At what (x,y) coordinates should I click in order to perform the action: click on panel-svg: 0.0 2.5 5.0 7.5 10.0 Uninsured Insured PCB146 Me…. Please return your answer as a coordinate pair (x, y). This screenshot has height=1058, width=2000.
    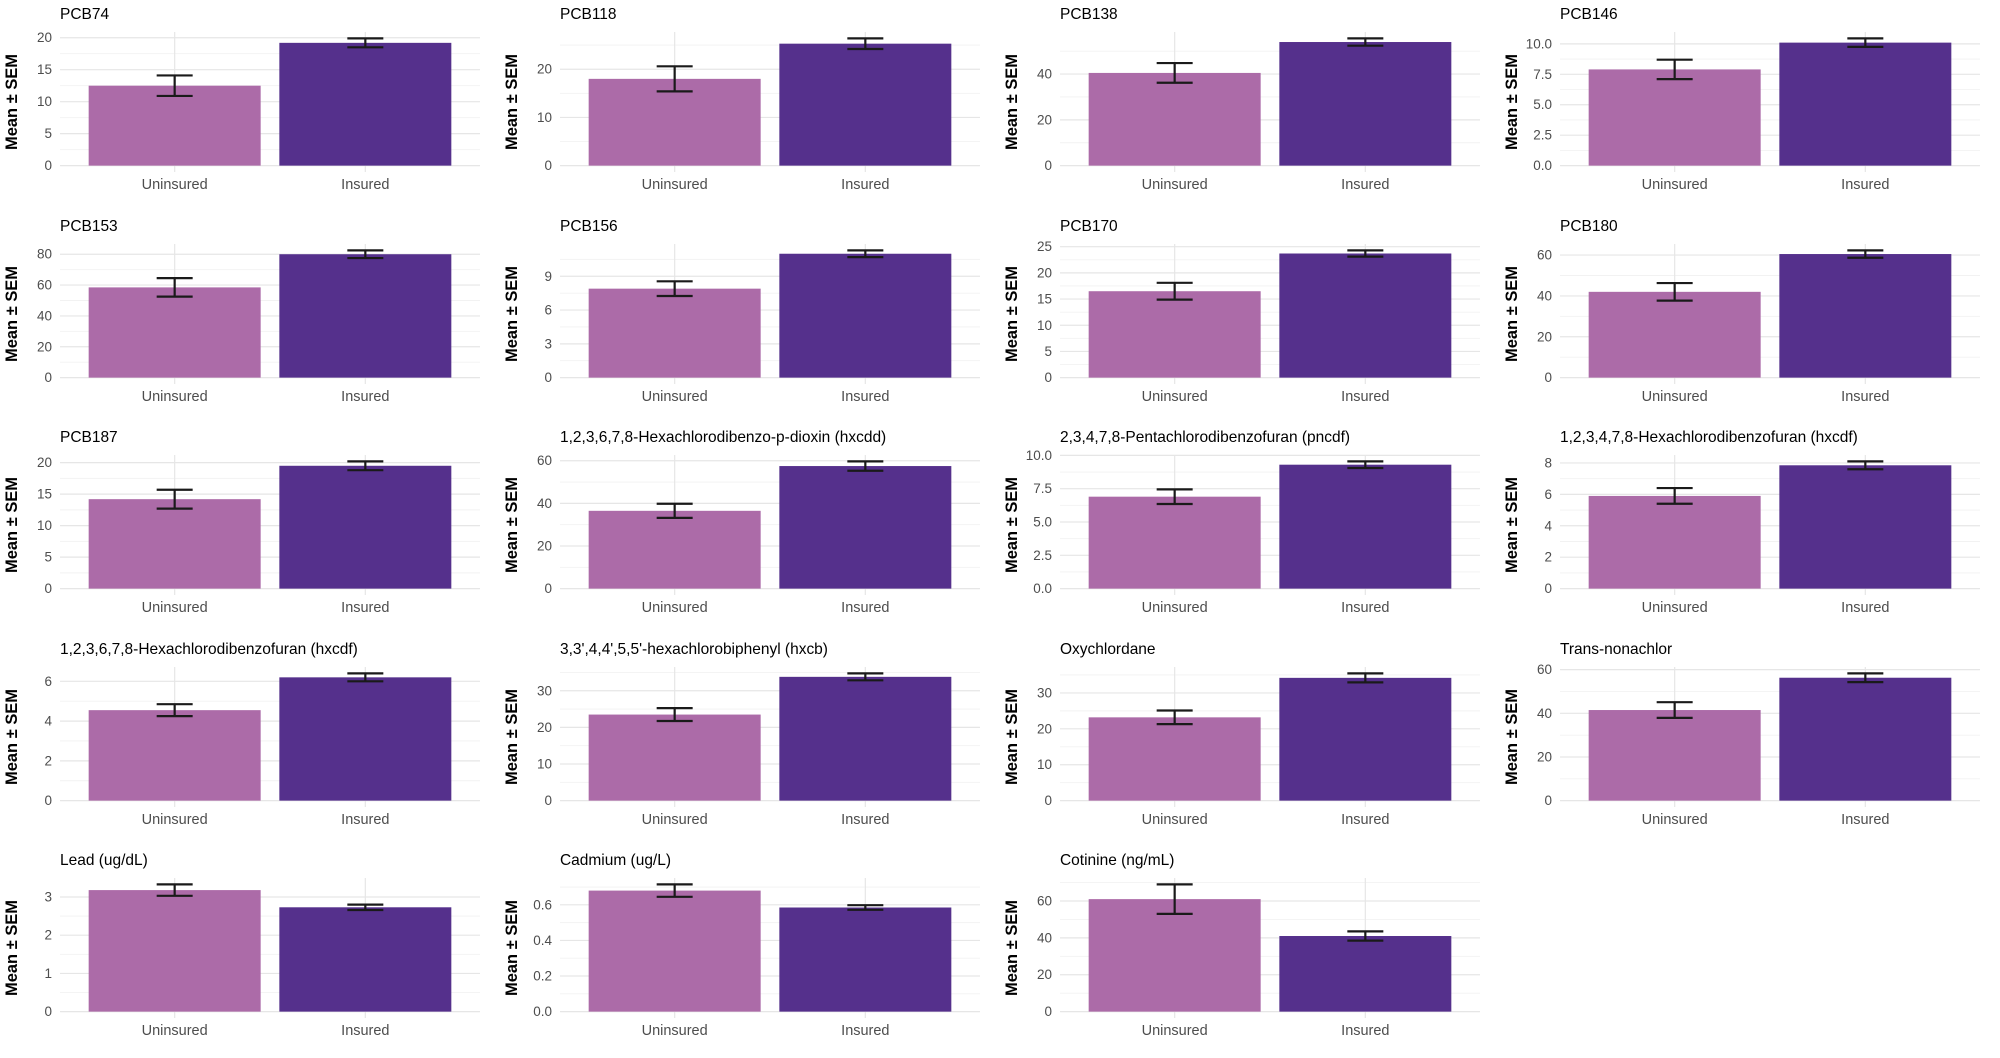
    Looking at the image, I should click on (1741, 99).